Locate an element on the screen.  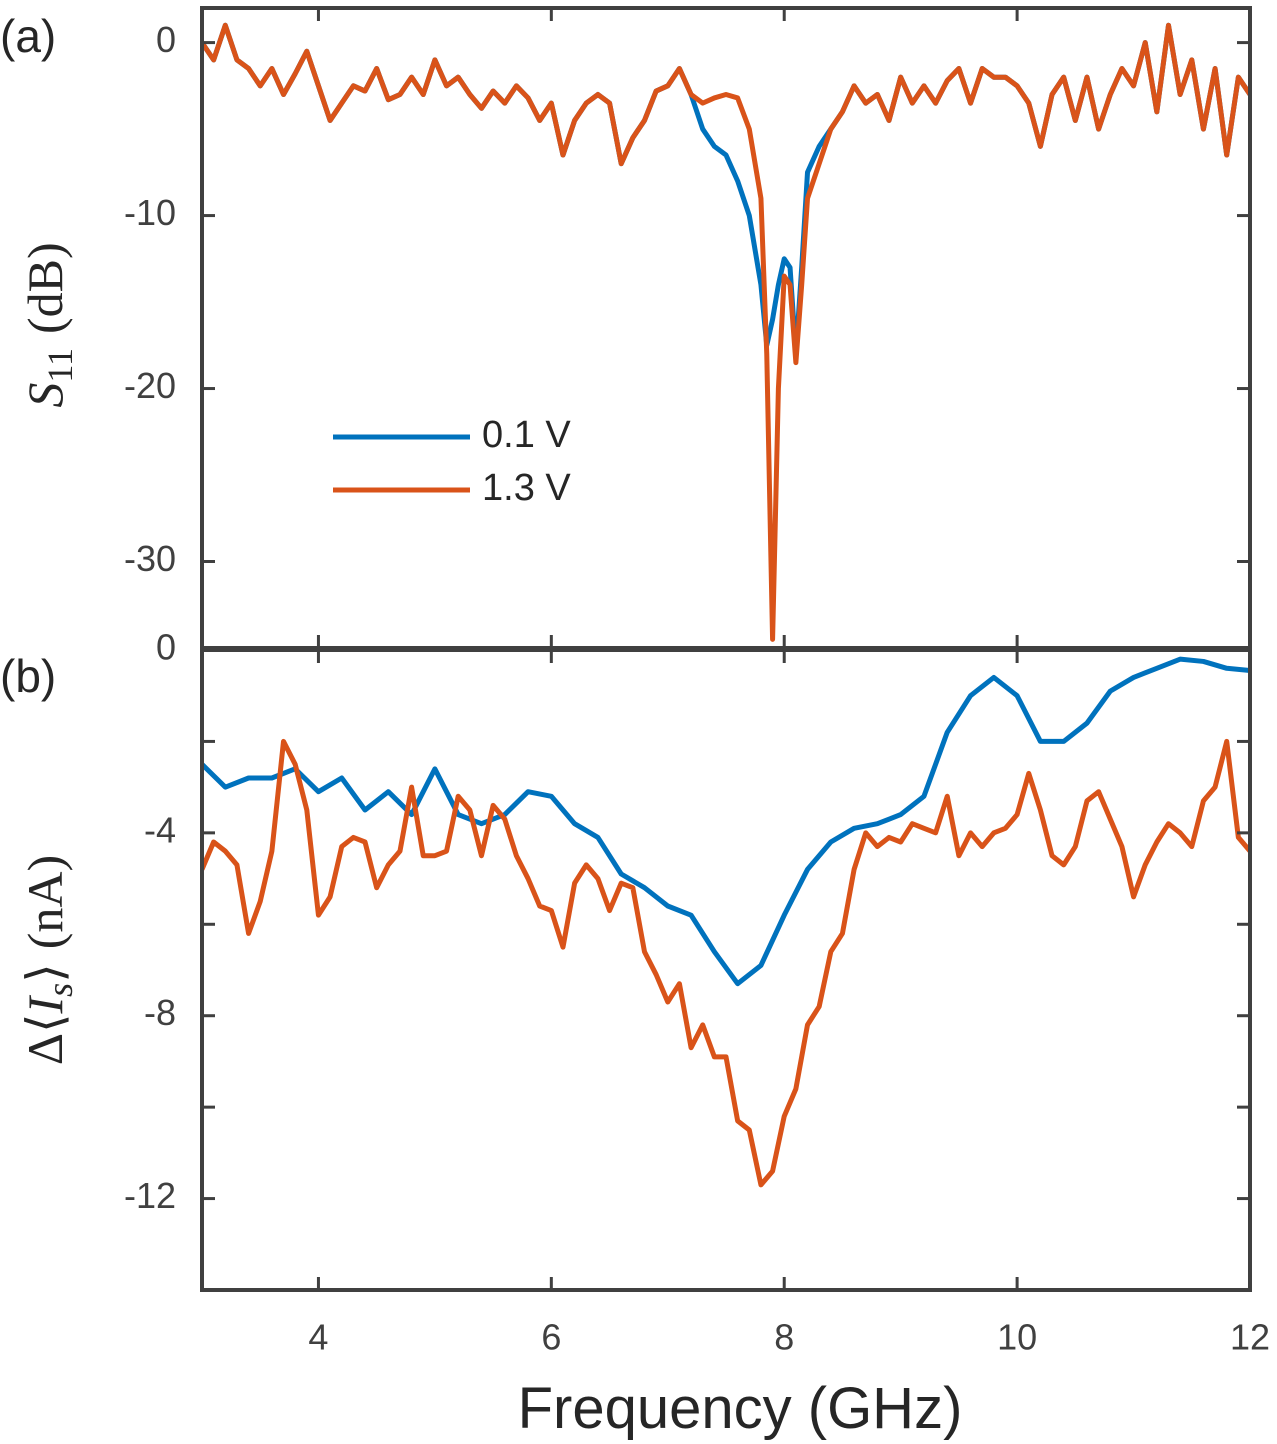
y-label-part: ⟩ is located at coordinates (45, 973).